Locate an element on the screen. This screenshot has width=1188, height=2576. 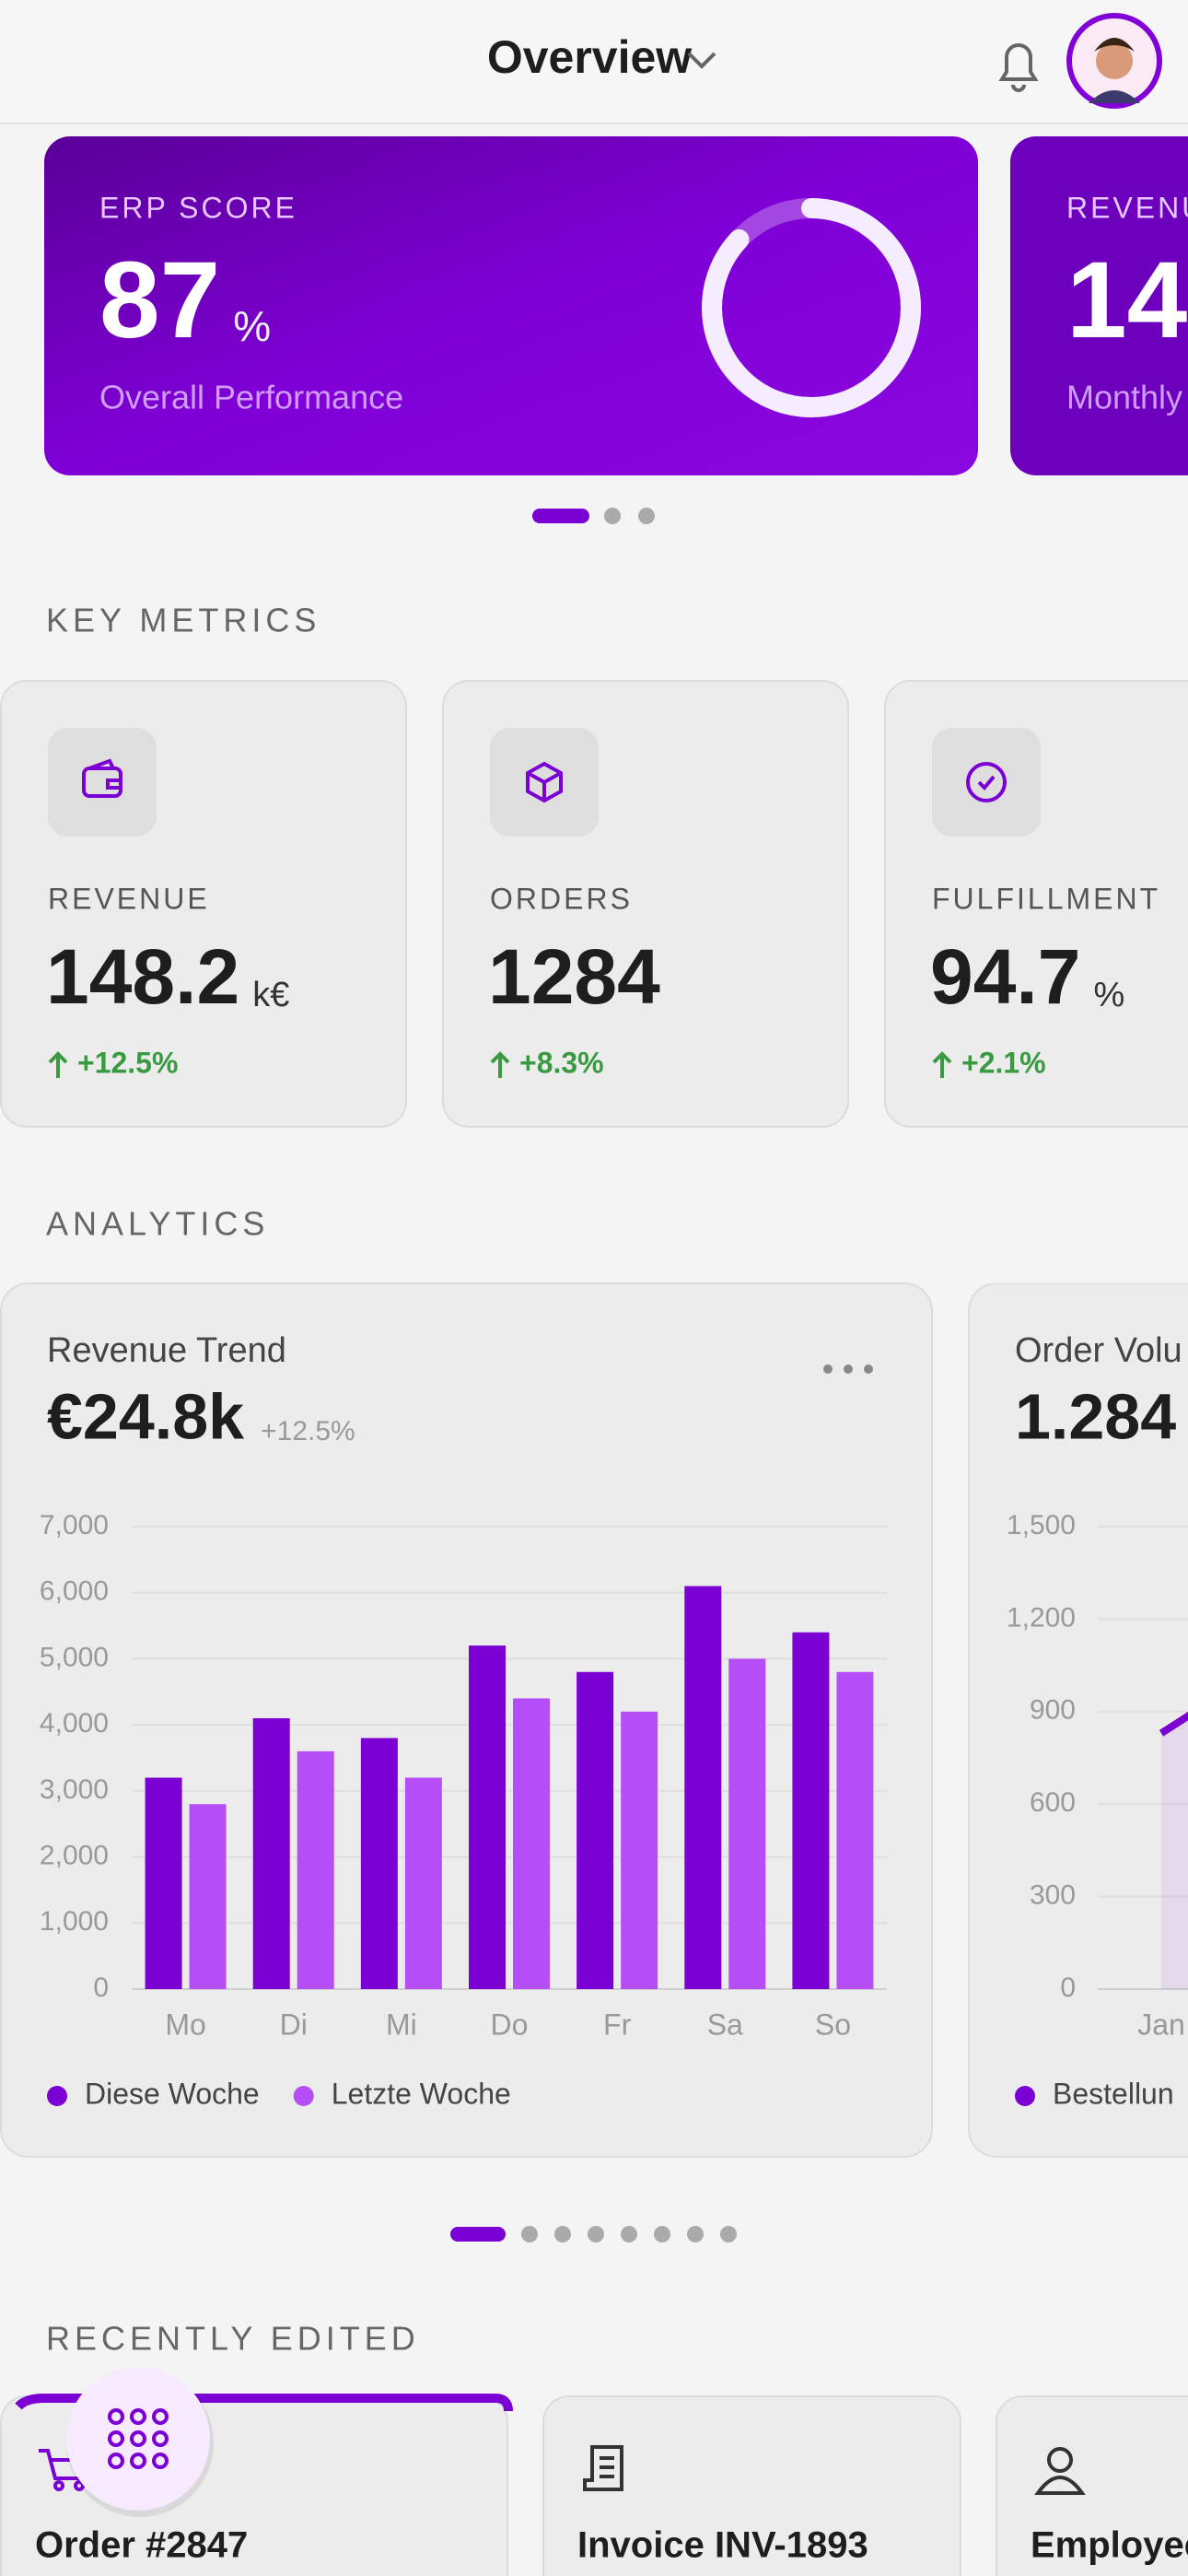
x-tick-label: Do is located at coordinates (510, 2024).